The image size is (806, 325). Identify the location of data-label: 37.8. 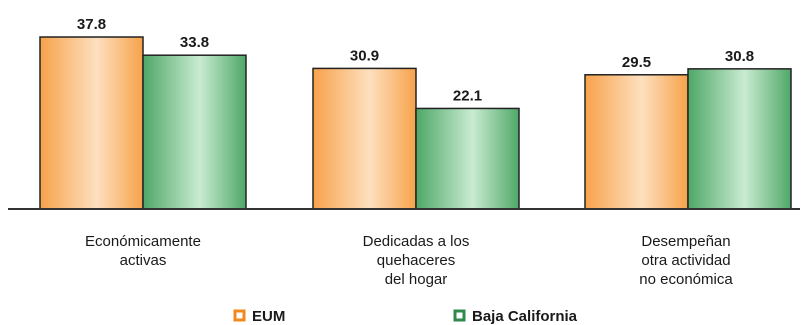
(91, 24).